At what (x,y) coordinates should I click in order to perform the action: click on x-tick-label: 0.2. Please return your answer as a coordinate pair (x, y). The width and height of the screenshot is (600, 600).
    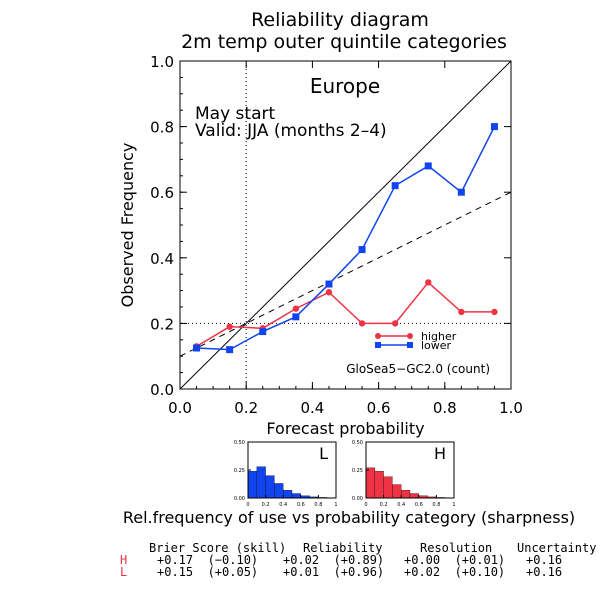
    Looking at the image, I should click on (246, 408).